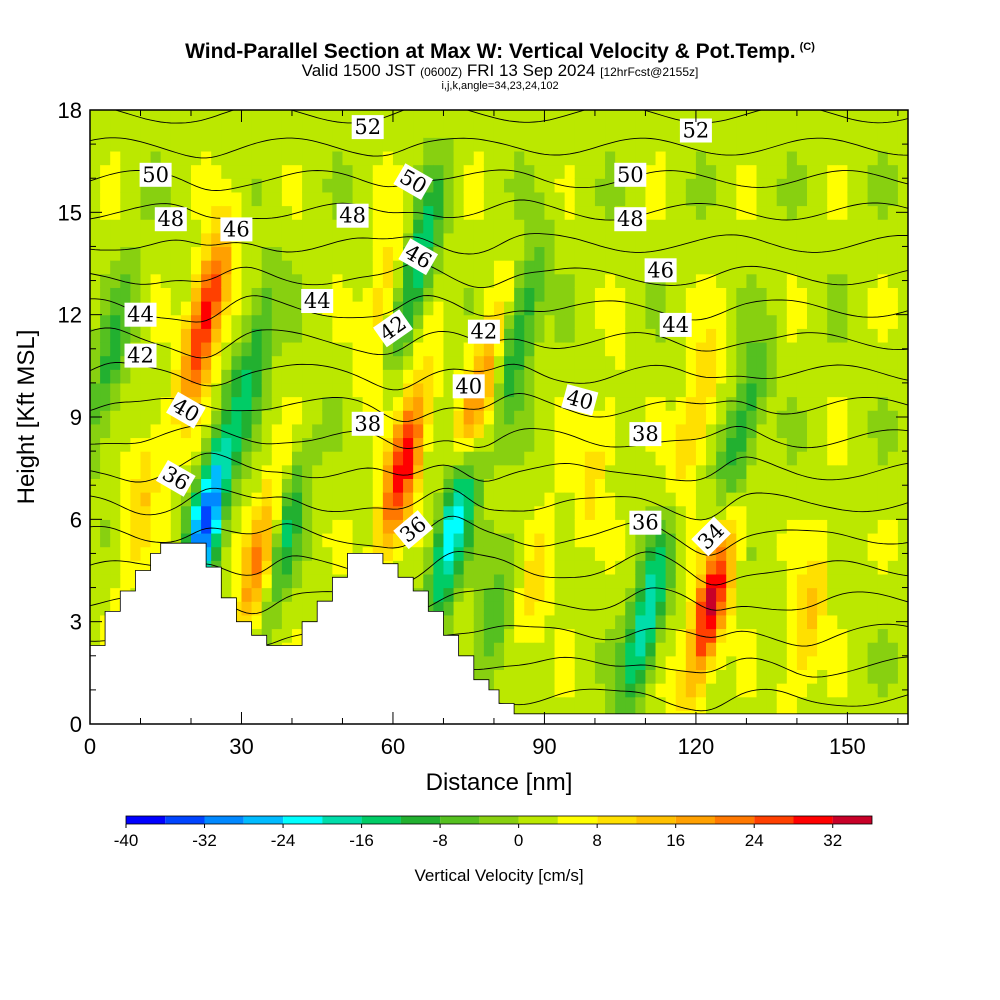  I want to click on contour-label-text: 36, so click(645, 523).